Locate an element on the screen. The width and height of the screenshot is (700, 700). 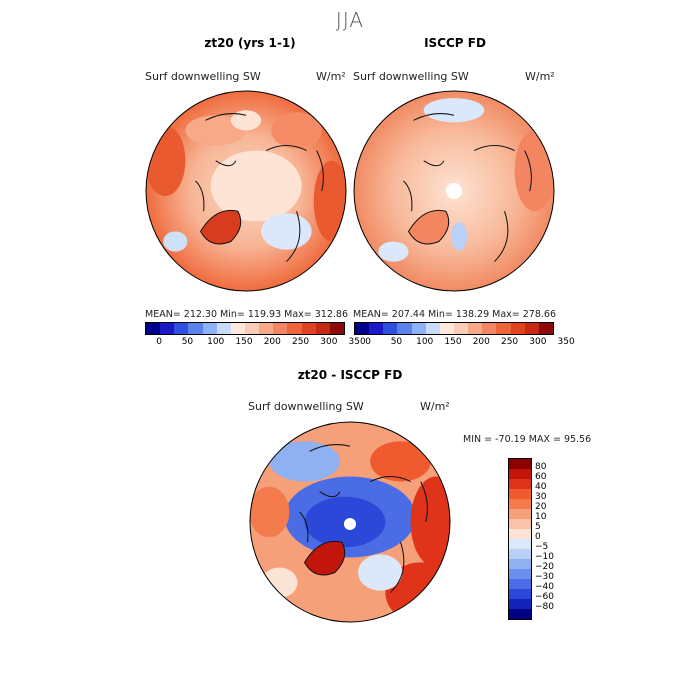
colorbar-tick-label: −20 is located at coordinates (544, 567).